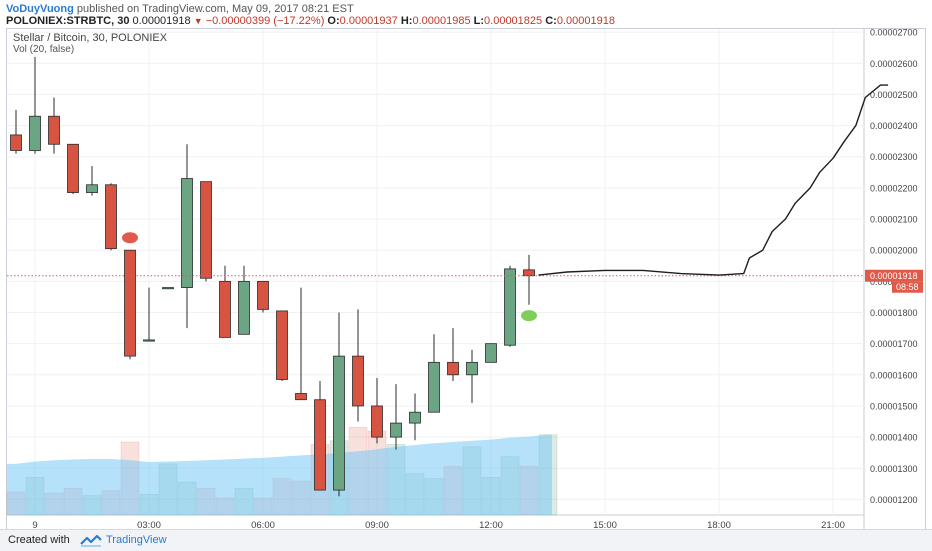 This screenshot has width=932, height=551. What do you see at coordinates (894, 220) in the screenshot?
I see `y-tick-label: 0.00002100` at bounding box center [894, 220].